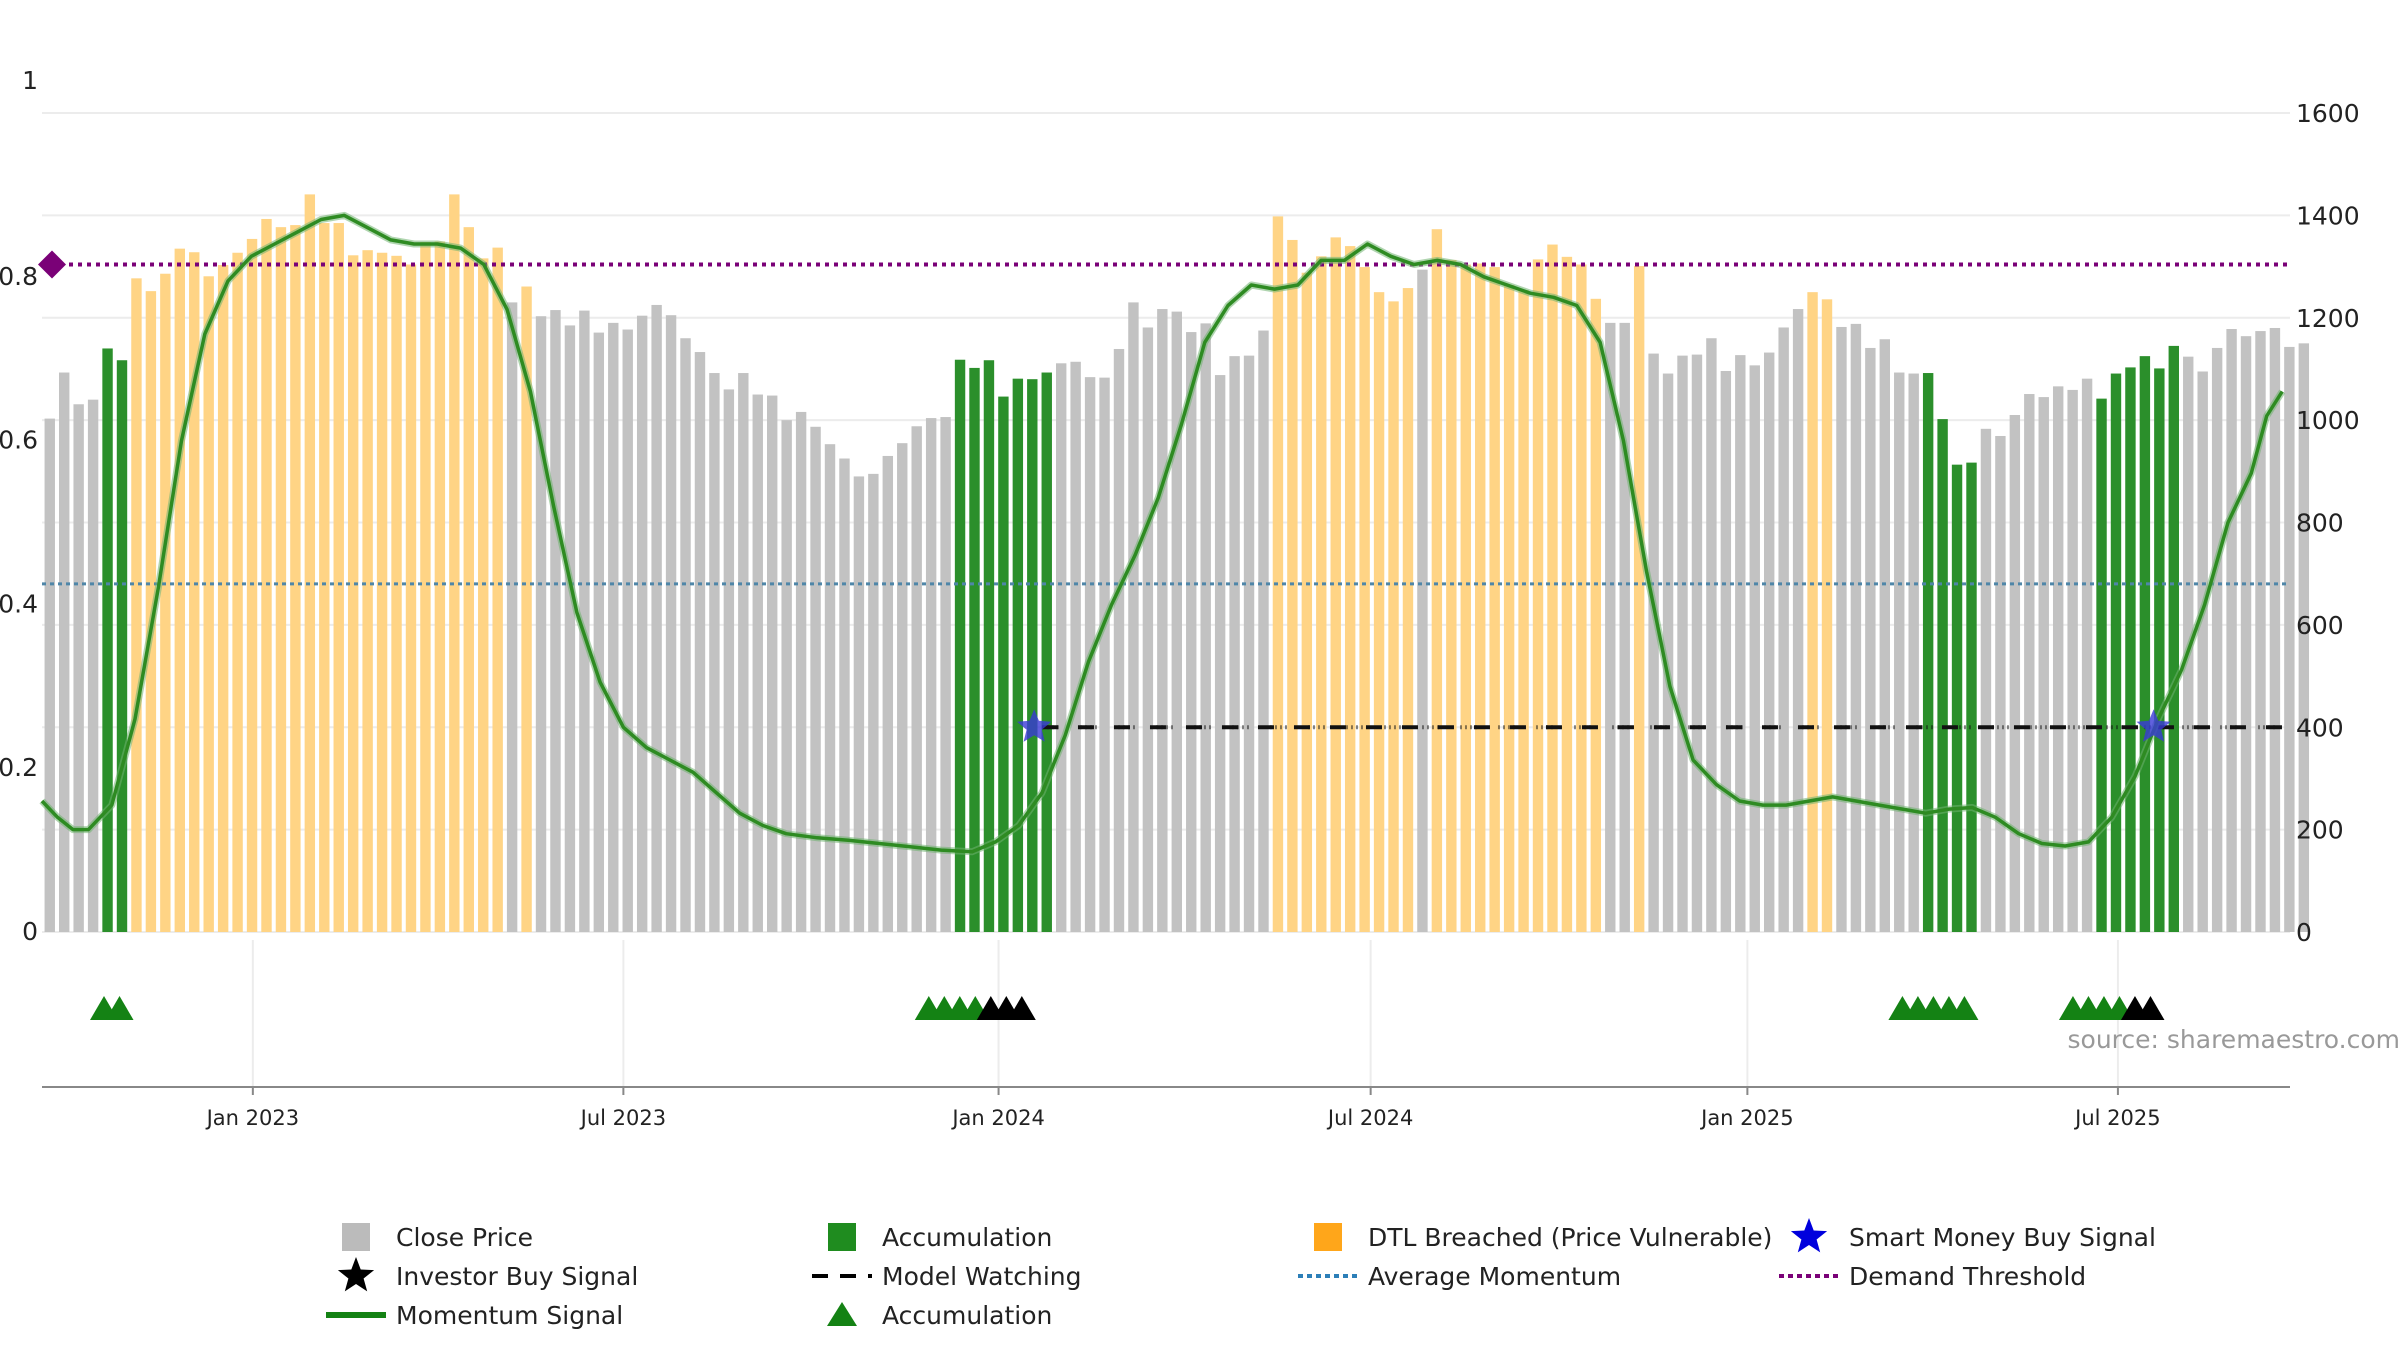  Describe the element at coordinates (997, 1118) in the screenshot. I see `x-axis-tick-label: Jan 2024` at that location.